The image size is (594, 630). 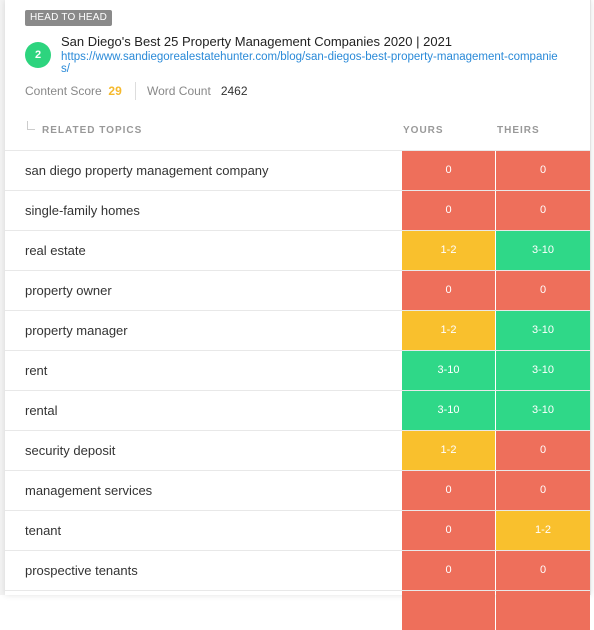 I want to click on topic-name: san diego property management company, so click(x=147, y=170).